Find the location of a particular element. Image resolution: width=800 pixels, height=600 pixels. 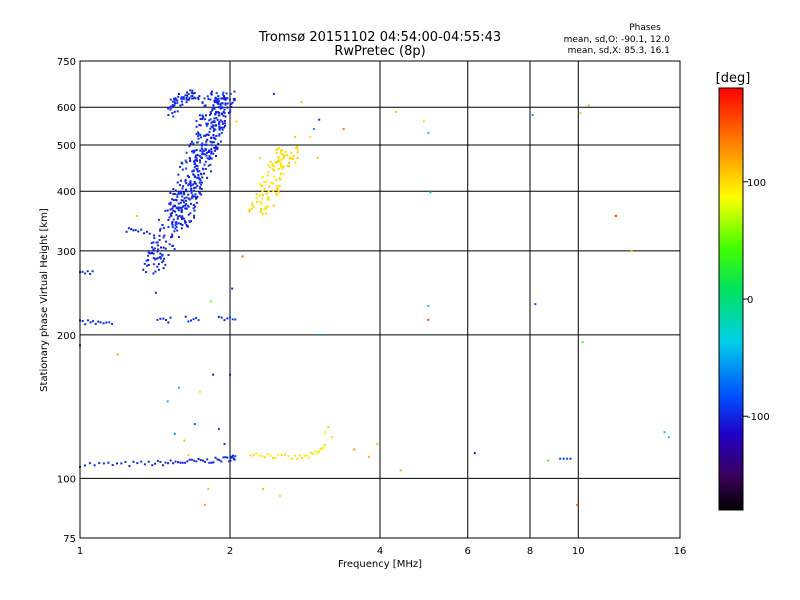

y-tick-label: 300 is located at coordinates (66, 252).